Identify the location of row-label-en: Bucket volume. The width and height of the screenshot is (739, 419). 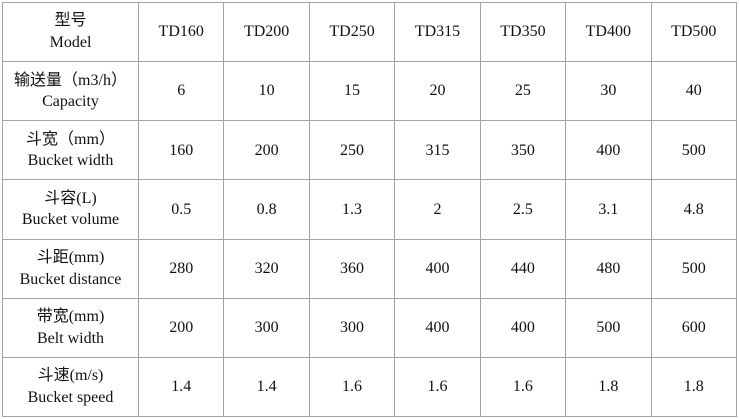
(70, 220).